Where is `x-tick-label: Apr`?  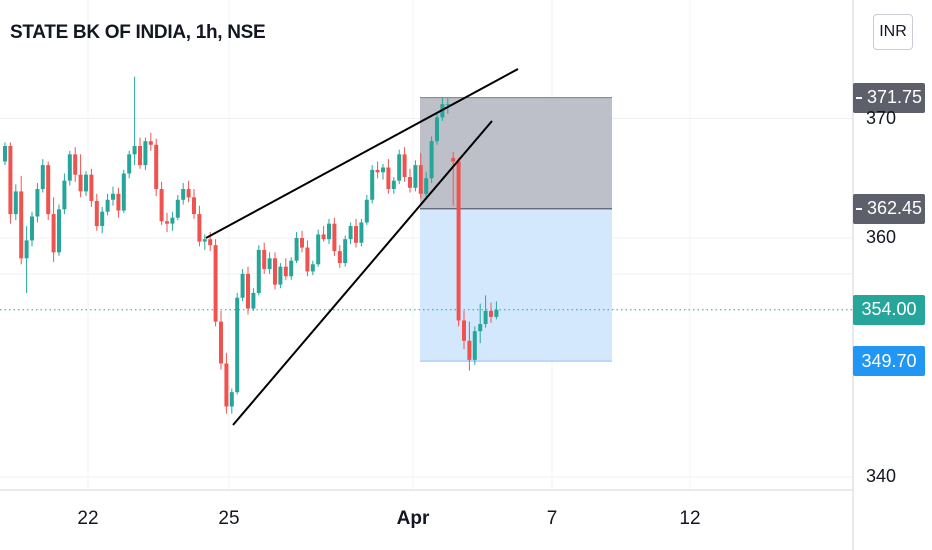
x-tick-label: Apr is located at coordinates (413, 518).